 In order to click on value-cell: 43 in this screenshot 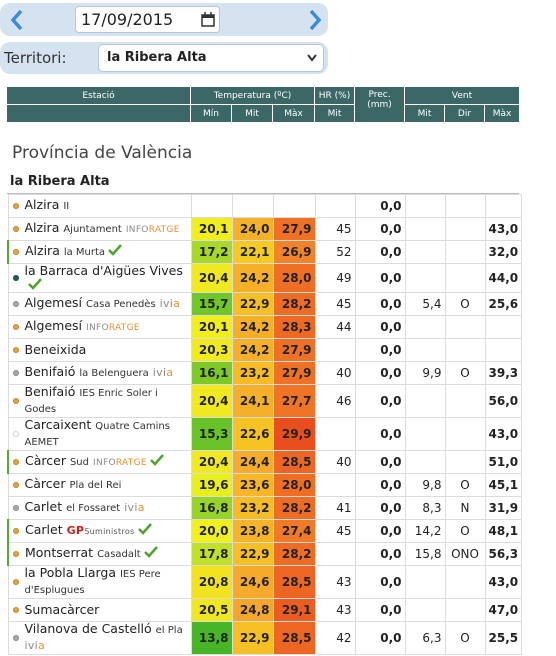, I will do `click(335, 582)`.